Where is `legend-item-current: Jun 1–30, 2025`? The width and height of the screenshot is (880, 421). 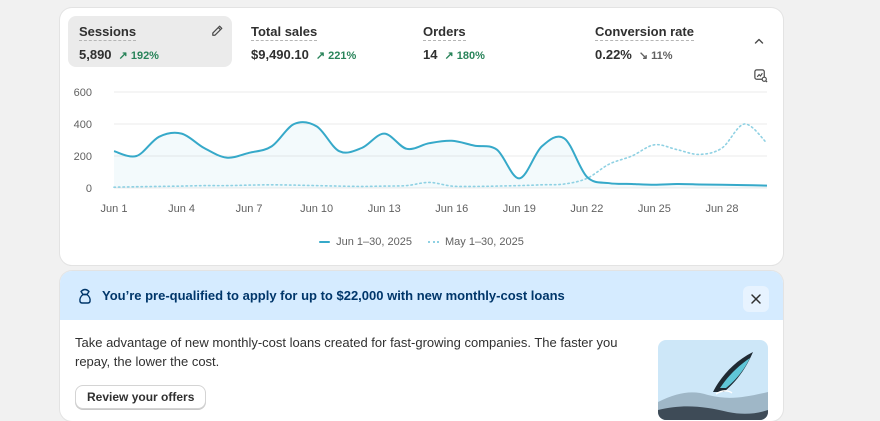 legend-item-current: Jun 1–30, 2025 is located at coordinates (365, 242).